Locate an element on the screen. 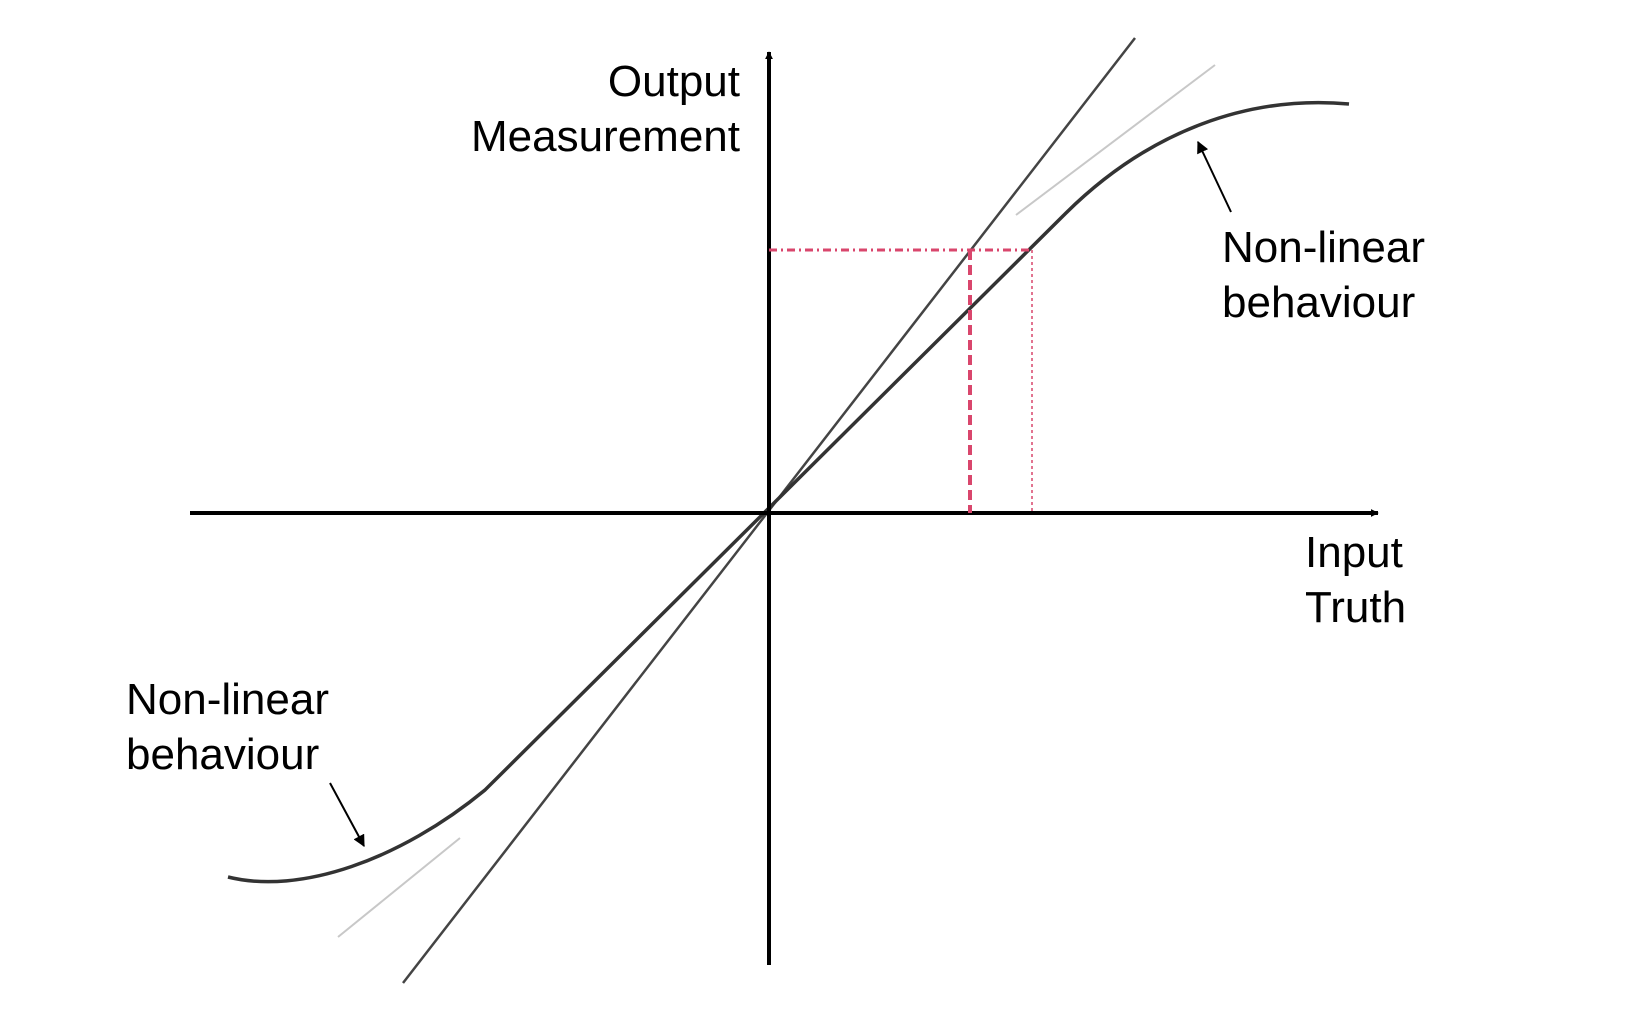  upper-annotation-arrow is located at coordinates (1214, 176).